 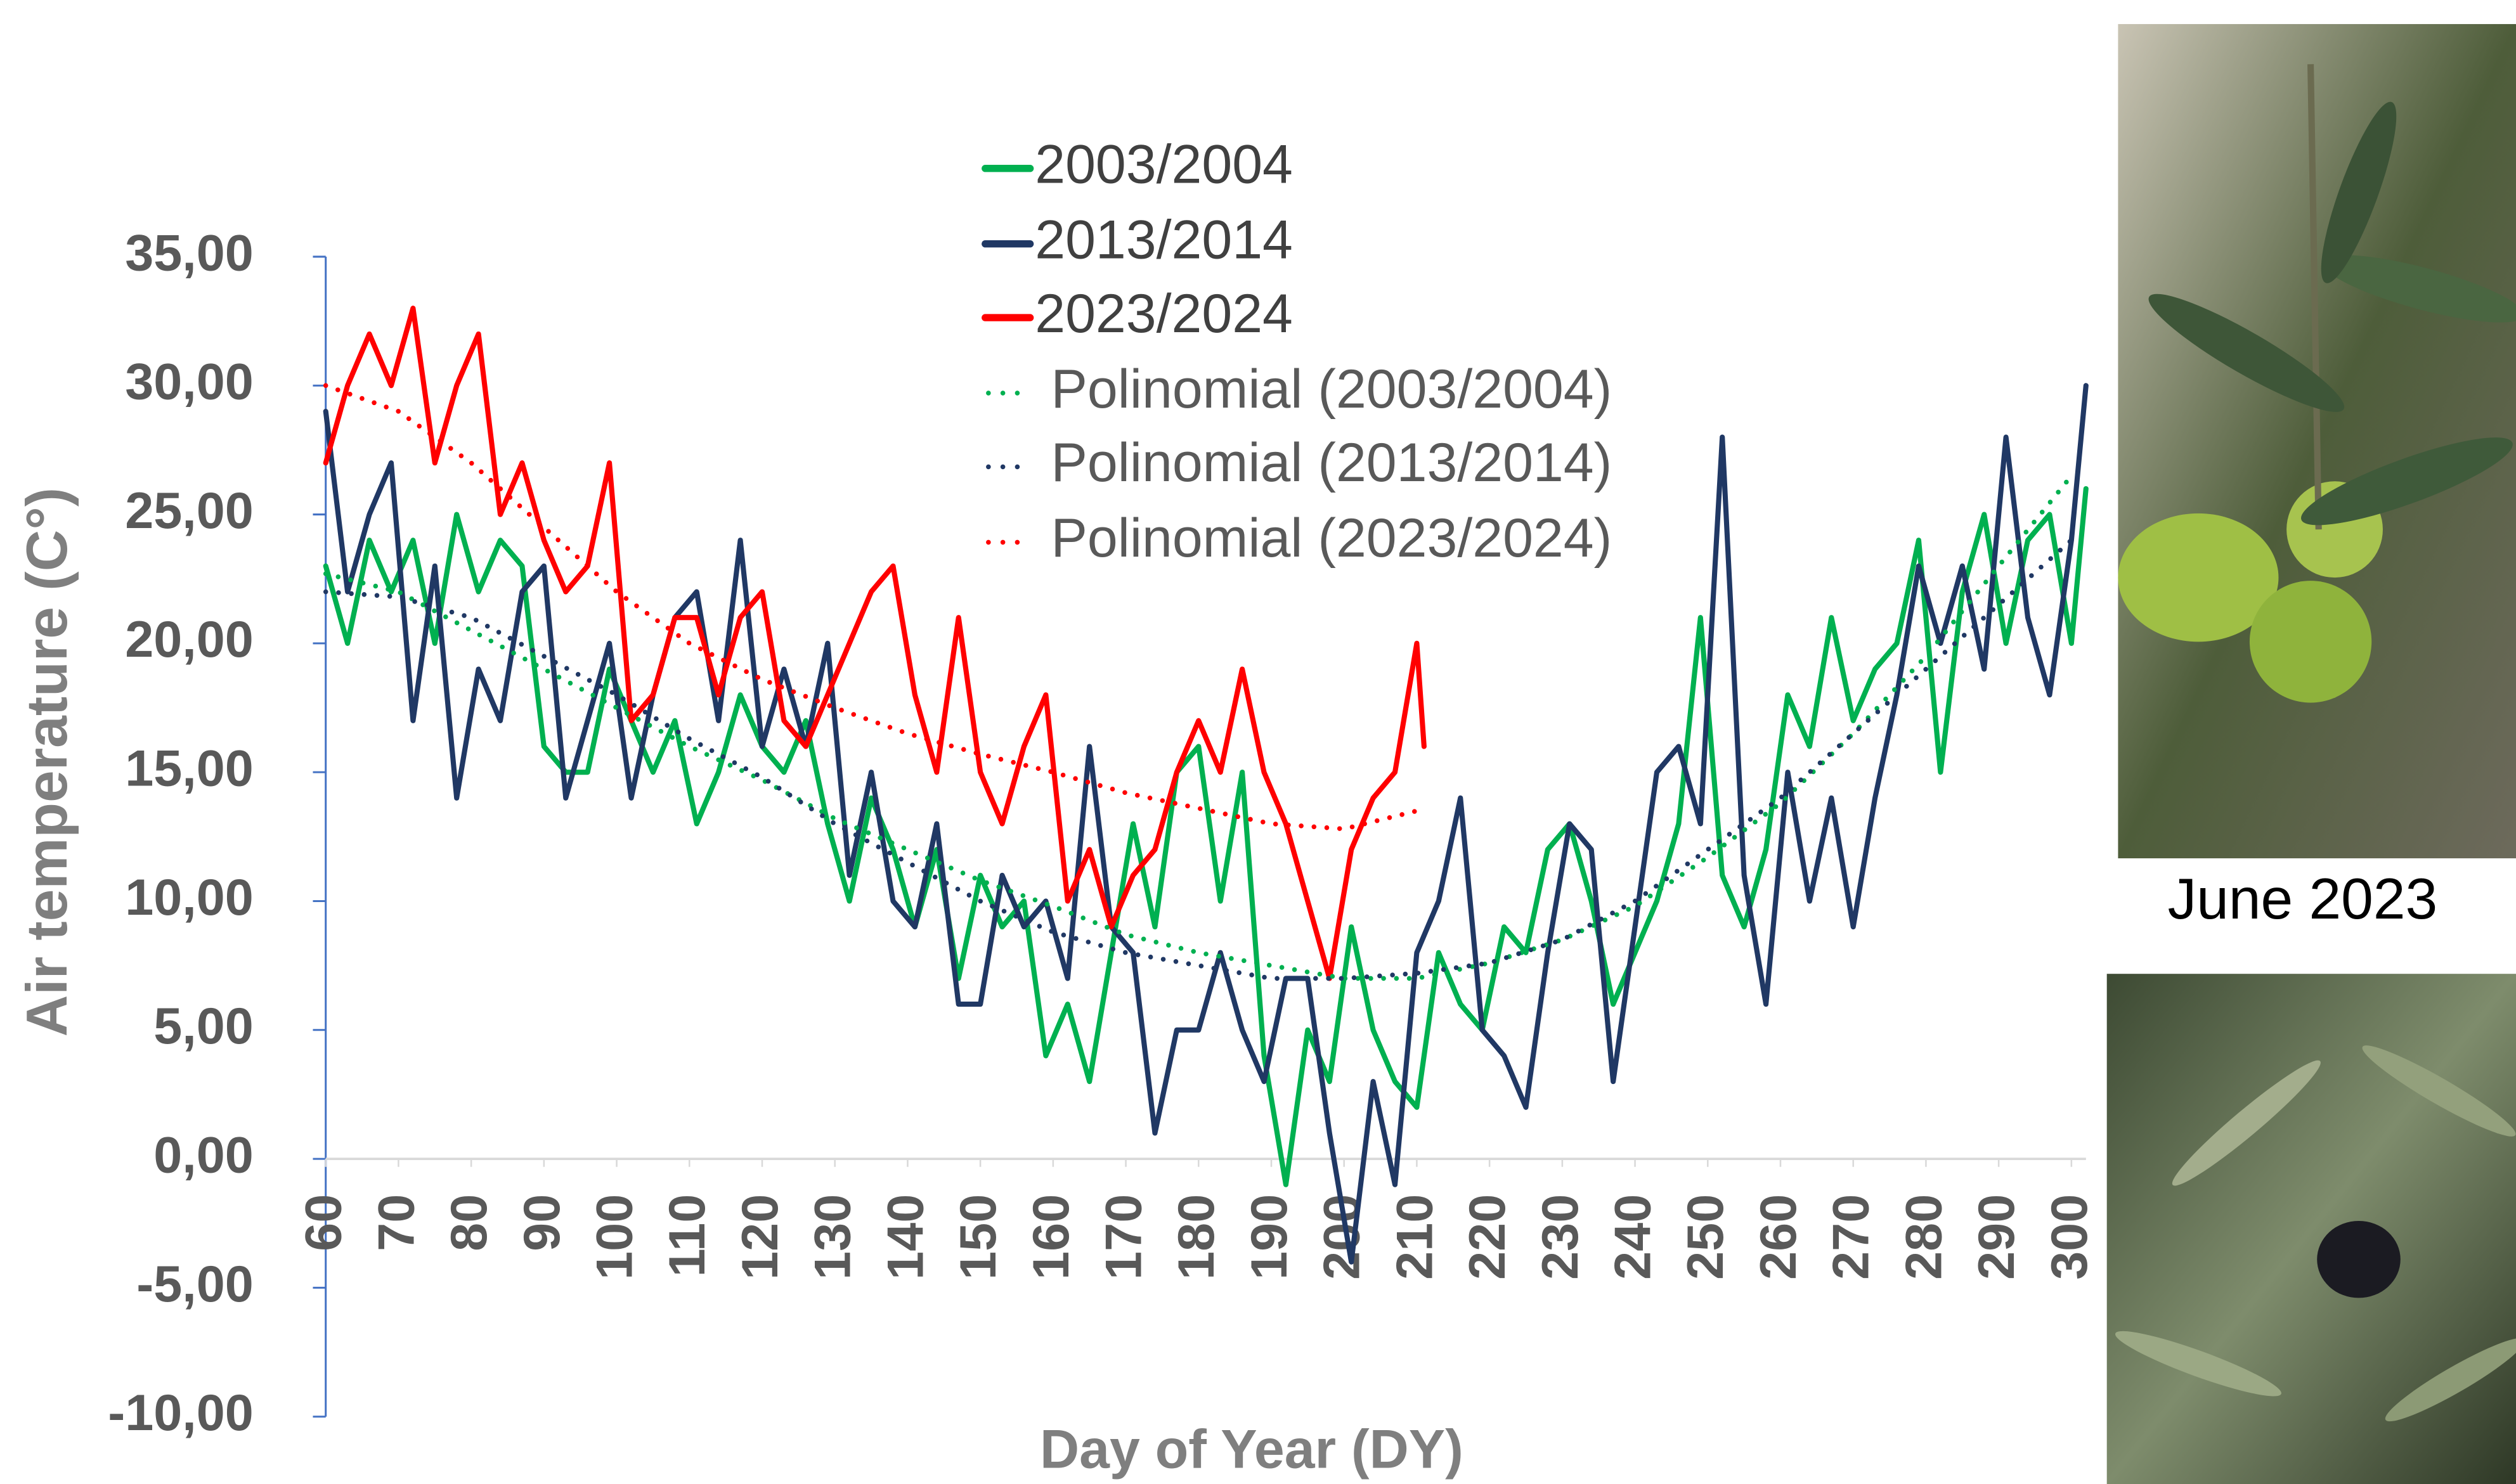 What do you see at coordinates (1164, 240) in the screenshot?
I see `legend-label: 2013/2014` at bounding box center [1164, 240].